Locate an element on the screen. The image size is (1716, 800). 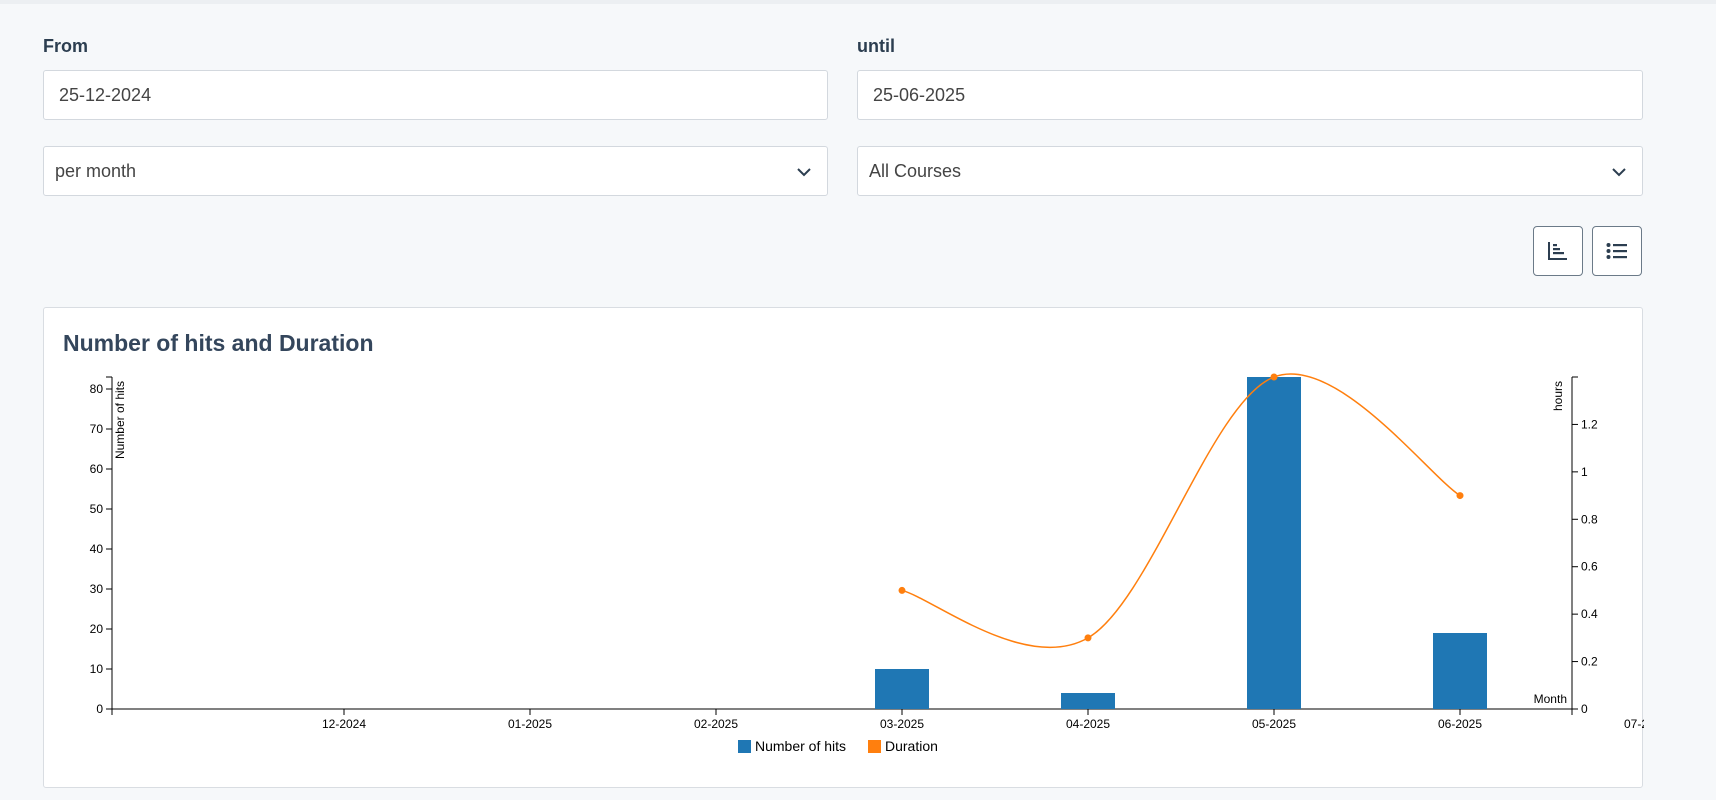
legend-swatch-duration is located at coordinates (874, 746).